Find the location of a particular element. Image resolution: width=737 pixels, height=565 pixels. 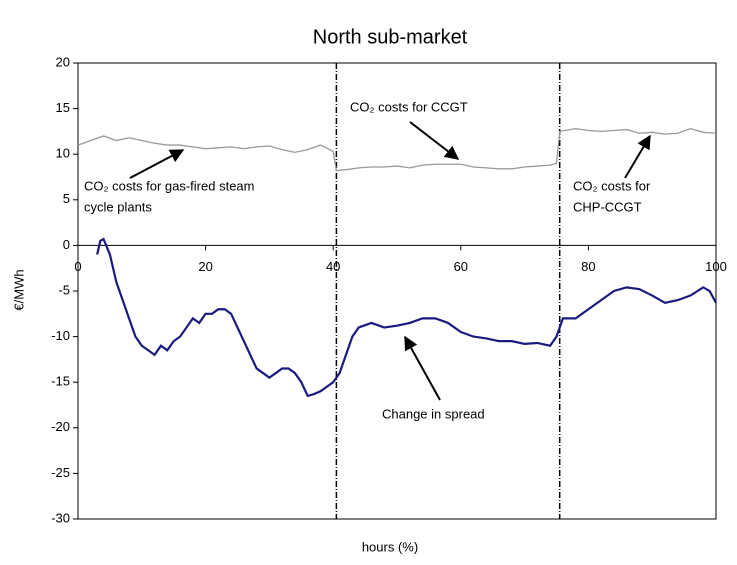

x-tick-label: 100 is located at coordinates (716, 266).